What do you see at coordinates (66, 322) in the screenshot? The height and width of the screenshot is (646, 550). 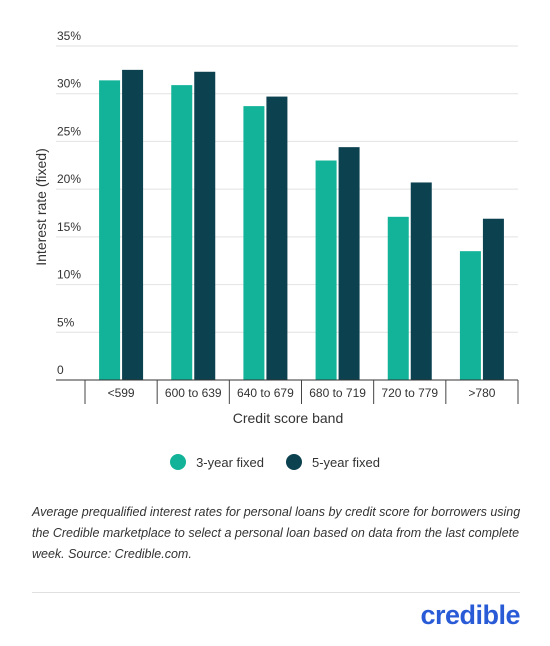 I see `y-tick-label: 5%` at bounding box center [66, 322].